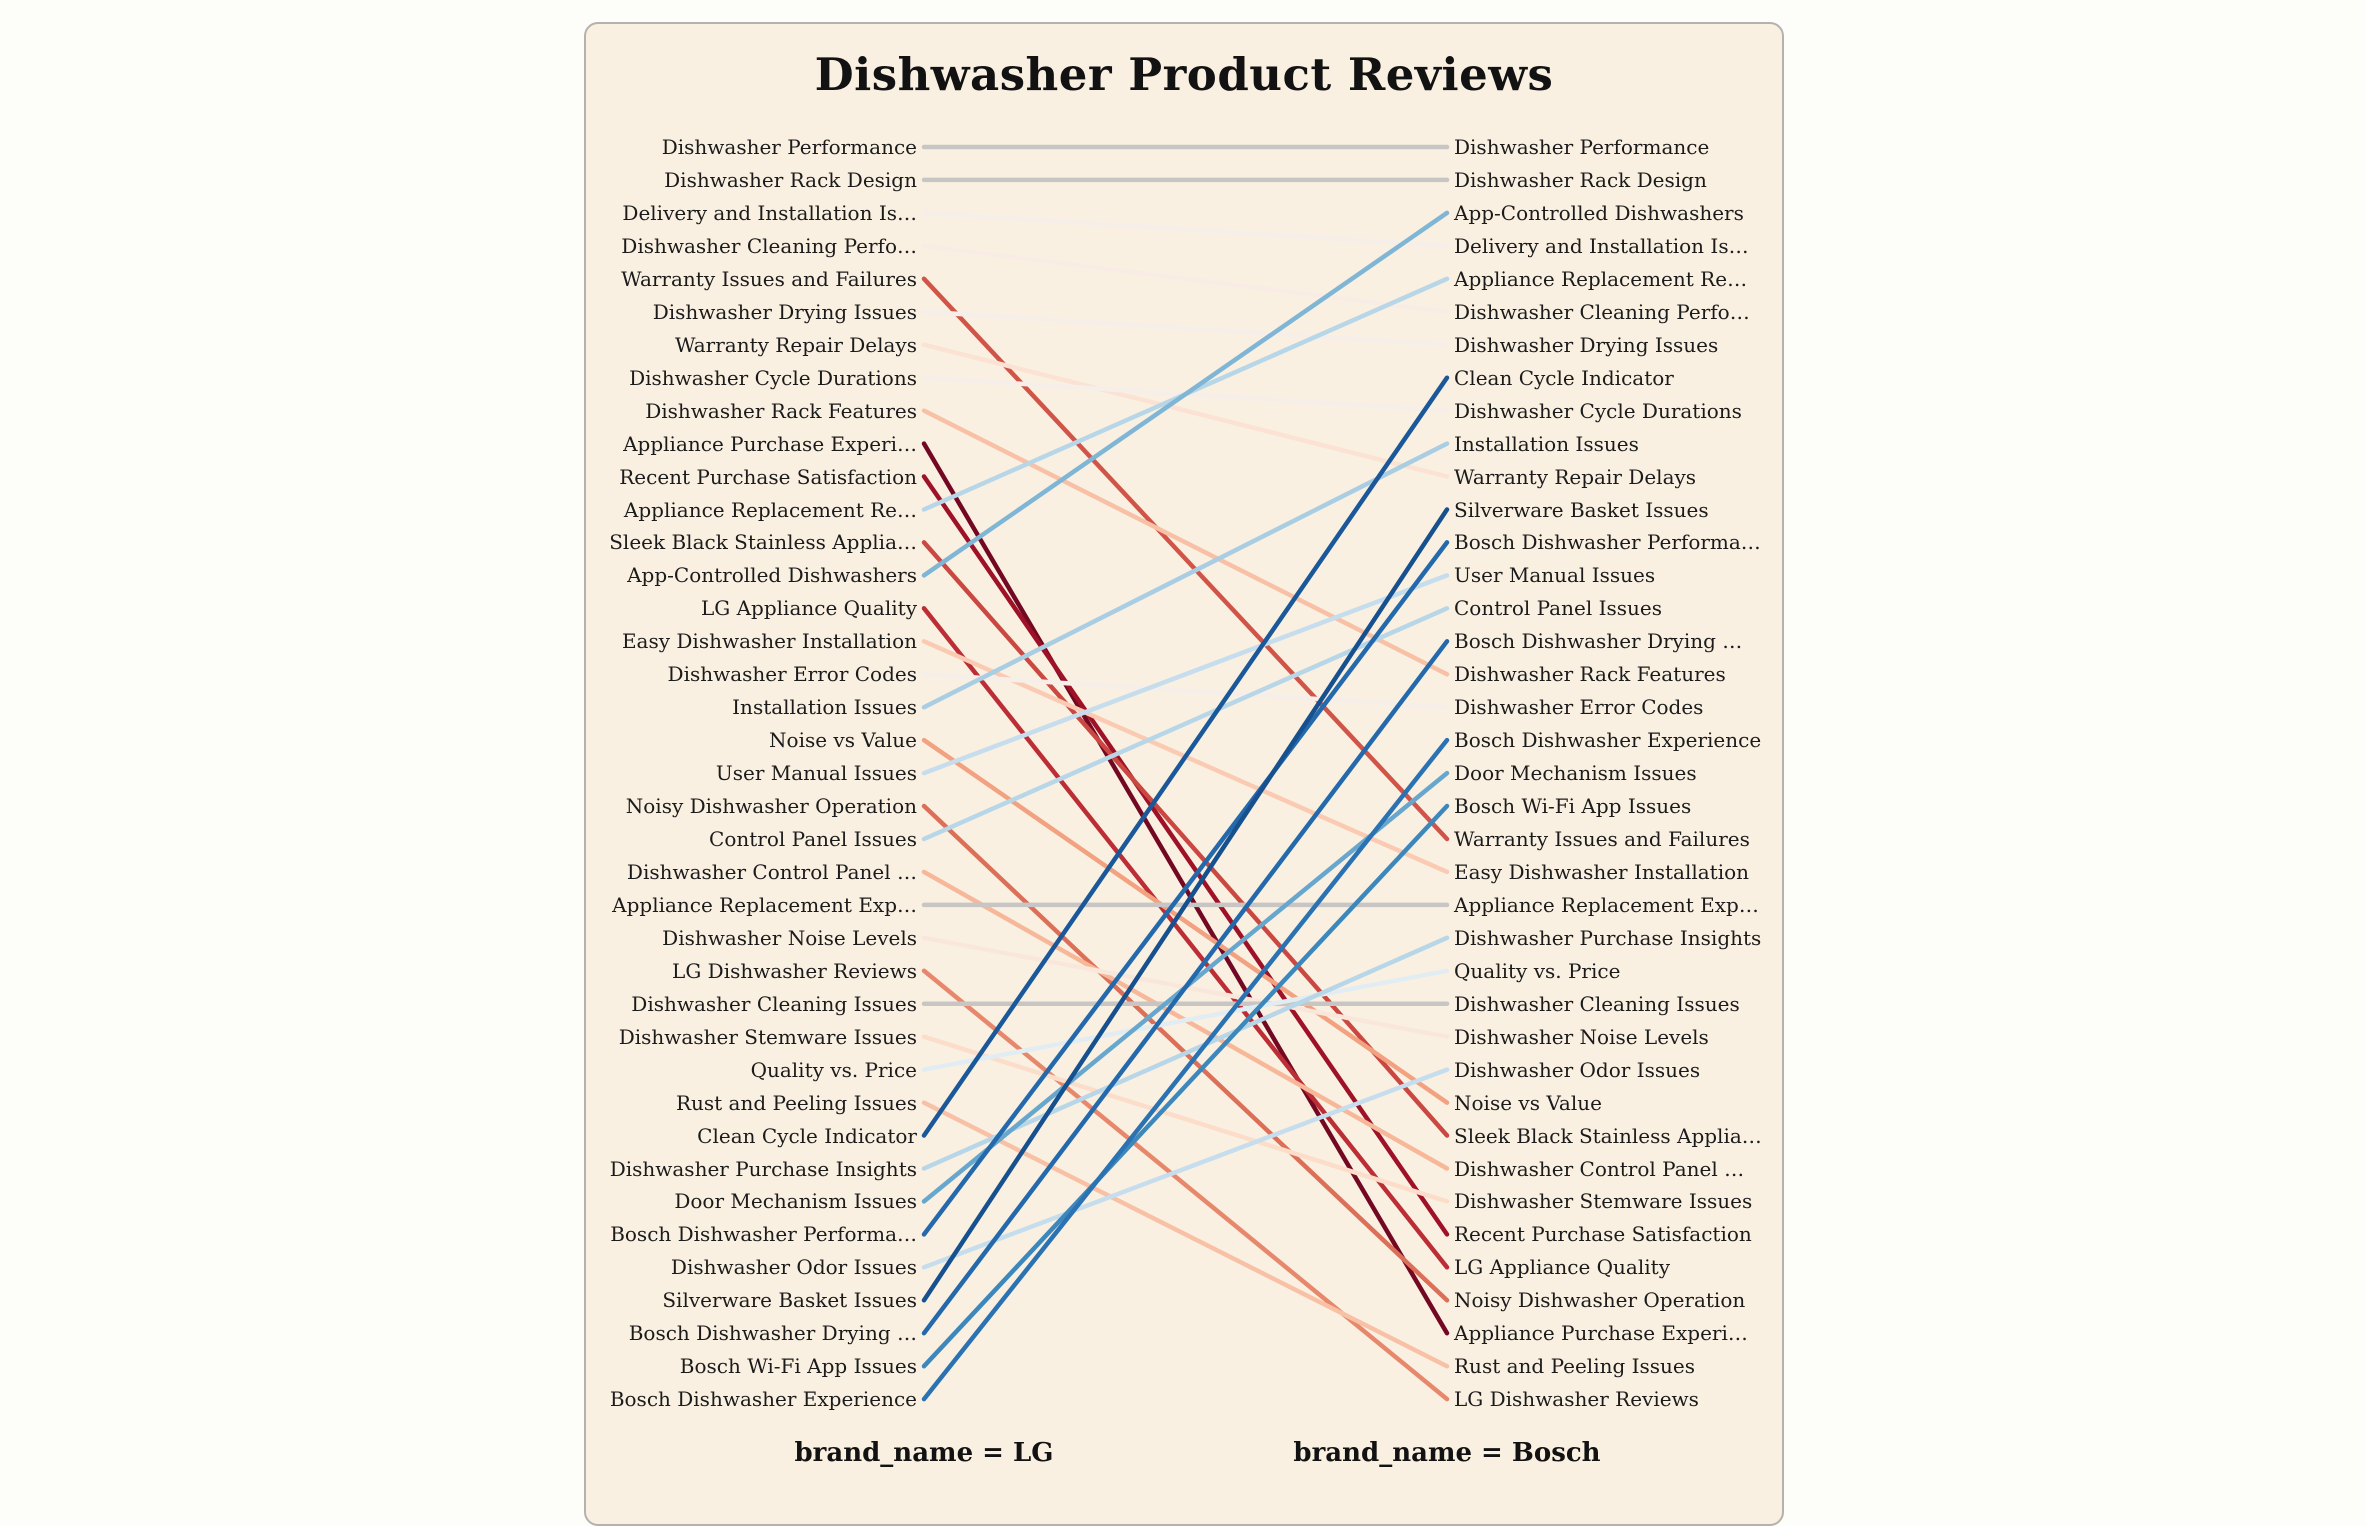  What do you see at coordinates (771, 806) in the screenshot?
I see `left-category-label: Noisy Dishwasher Operation` at bounding box center [771, 806].